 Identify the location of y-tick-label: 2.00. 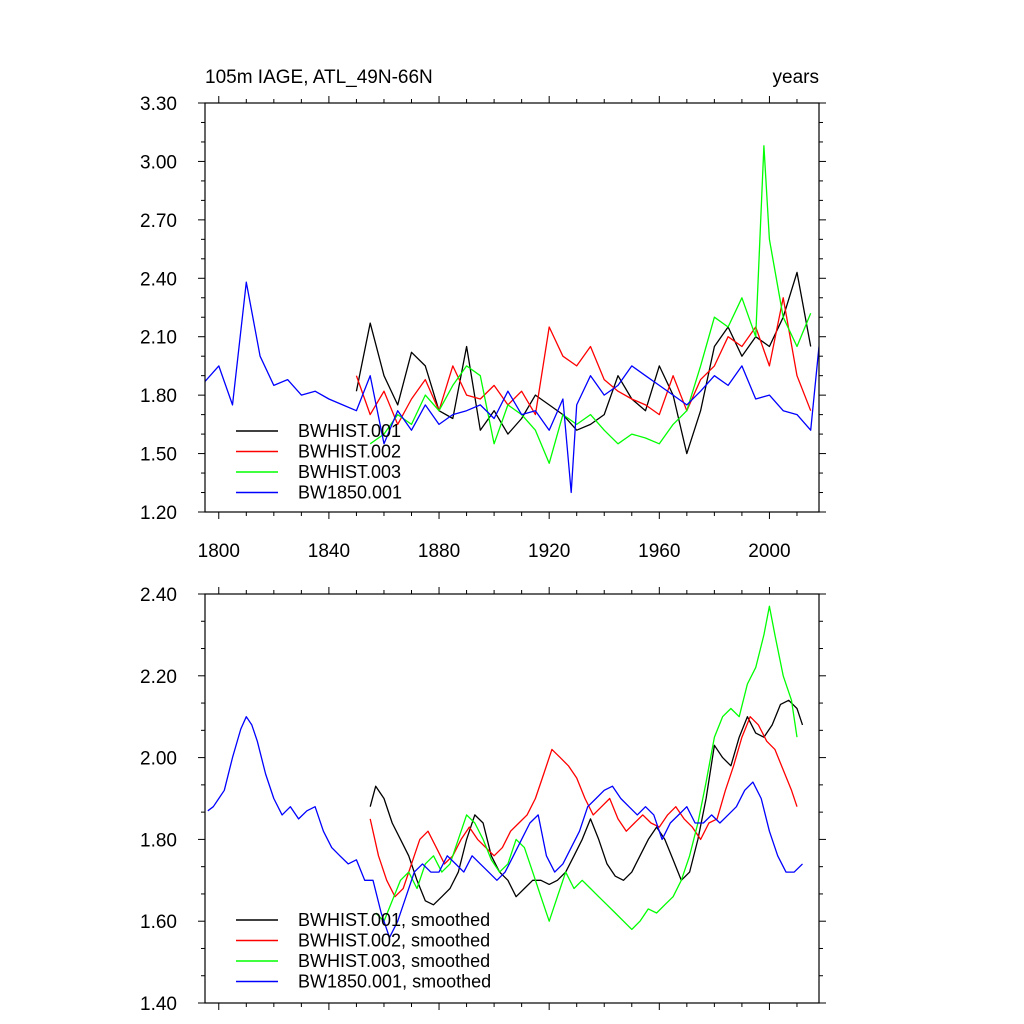
(158, 759).